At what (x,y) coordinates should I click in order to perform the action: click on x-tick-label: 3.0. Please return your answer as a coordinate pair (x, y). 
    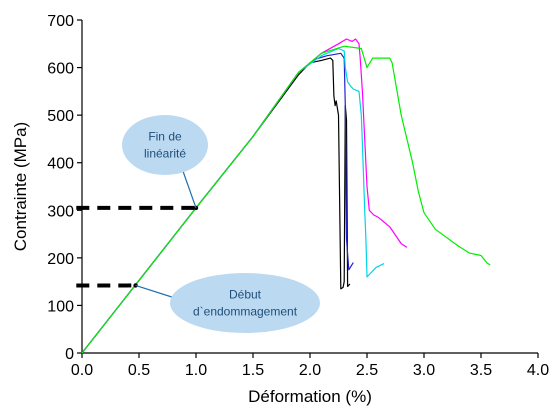
    Looking at the image, I should click on (424, 370).